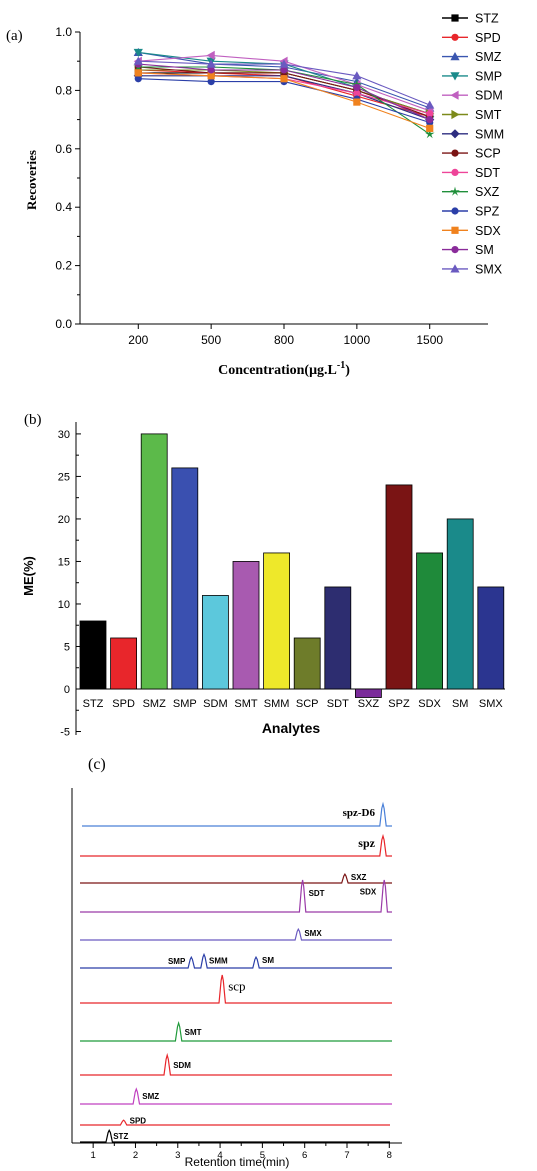 This screenshot has height=1171, width=537. Describe the element at coordinates (359, 813) in the screenshot. I see `panel-c-peak-label: spz-D6` at that location.